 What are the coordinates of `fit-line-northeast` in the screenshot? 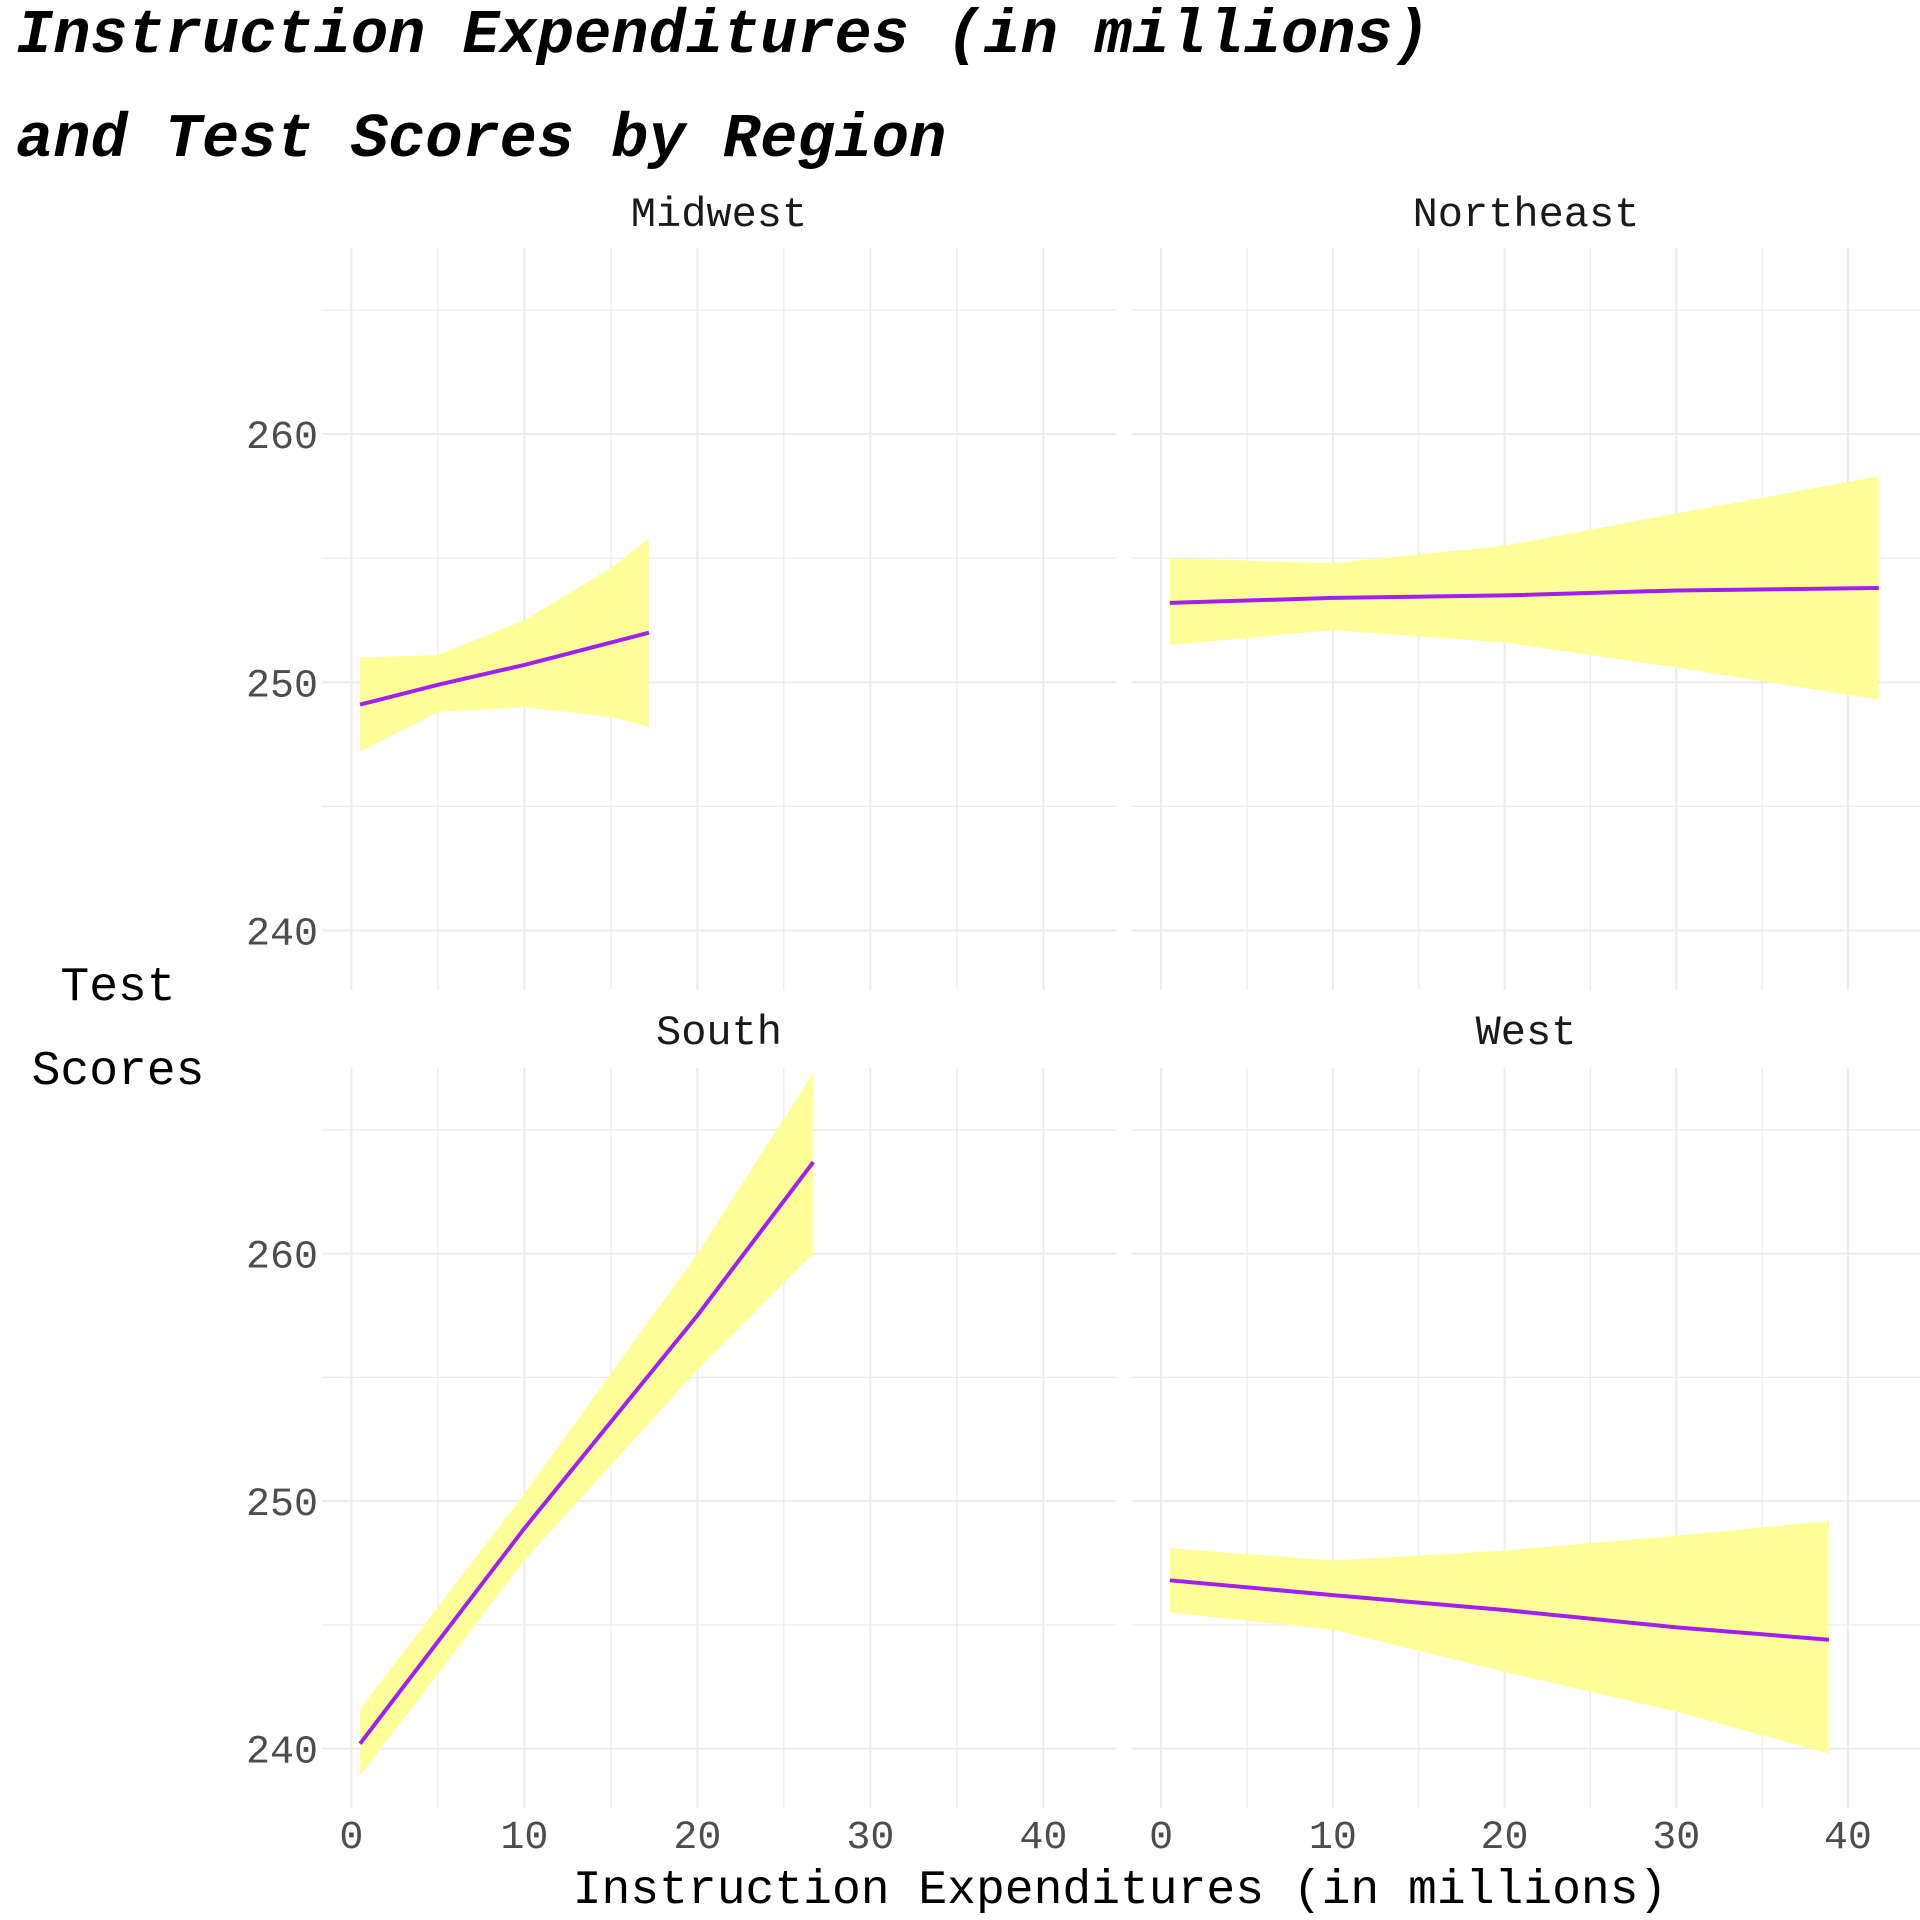 It's located at (1524, 595).